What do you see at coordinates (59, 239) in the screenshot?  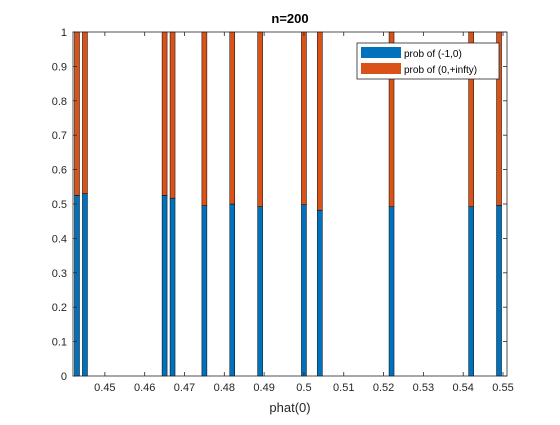 I see `y-tick-label: 0.4` at bounding box center [59, 239].